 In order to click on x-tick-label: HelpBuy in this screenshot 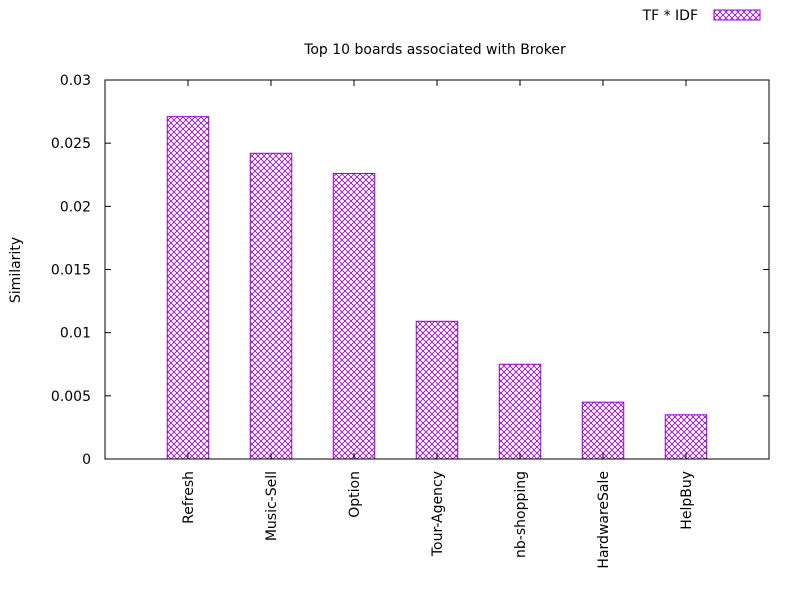, I will do `click(687, 500)`.